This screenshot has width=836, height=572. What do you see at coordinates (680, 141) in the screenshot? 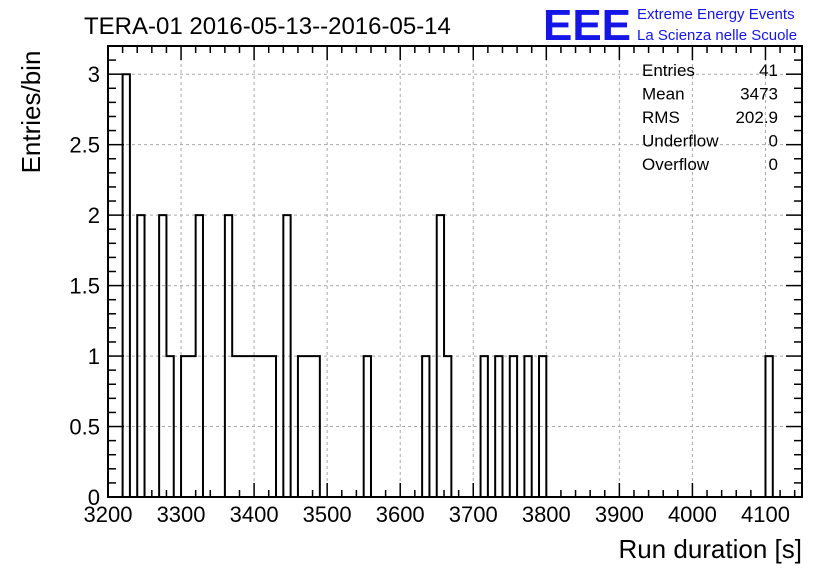
I see `stats-label: Underflow` at bounding box center [680, 141].